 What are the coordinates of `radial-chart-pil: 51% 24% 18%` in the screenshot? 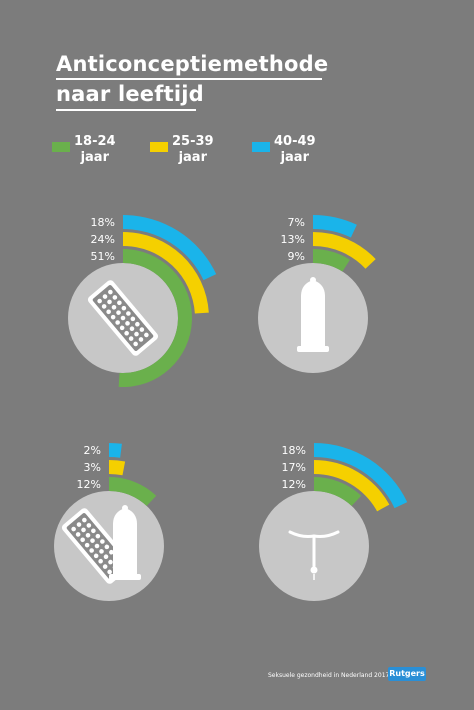 It's located at (142, 301).